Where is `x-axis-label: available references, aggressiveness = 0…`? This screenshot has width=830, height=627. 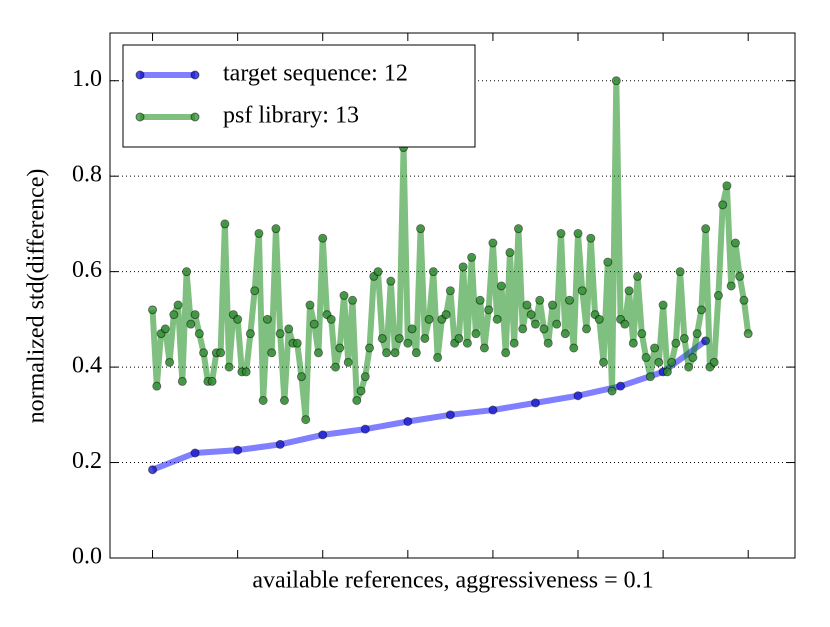
x-axis-label: available references, aggressiveness = 0… is located at coordinates (452, 581).